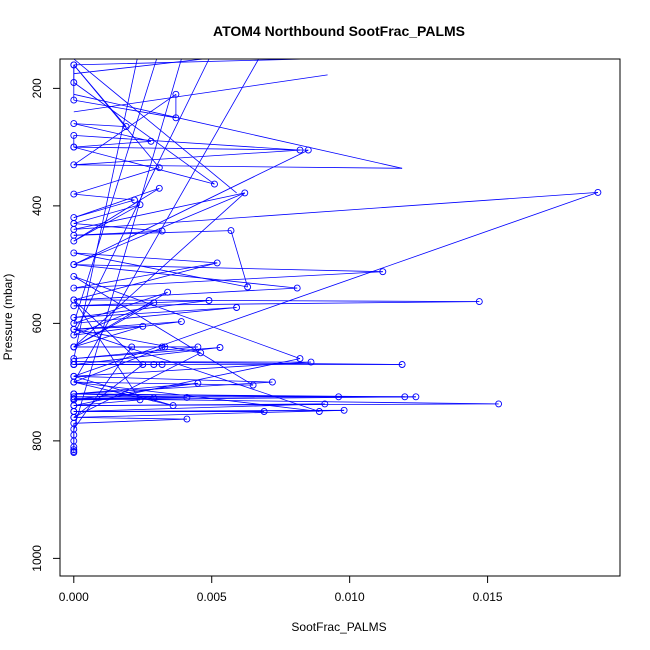 Image resolution: width=650 pixels, height=650 pixels. Describe the element at coordinates (37, 323) in the screenshot. I see `y-tick-label: 600` at that location.